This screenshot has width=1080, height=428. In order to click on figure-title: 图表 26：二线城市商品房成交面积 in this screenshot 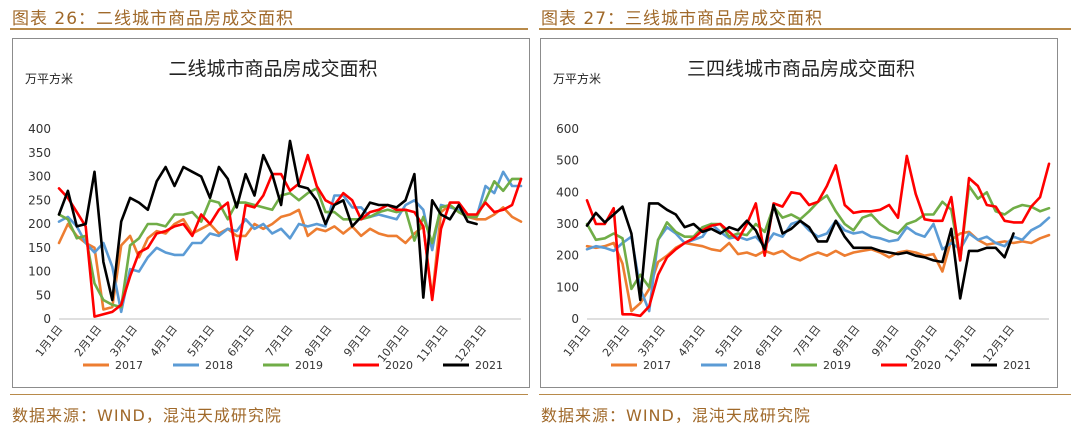, I will do `click(153, 19)`.